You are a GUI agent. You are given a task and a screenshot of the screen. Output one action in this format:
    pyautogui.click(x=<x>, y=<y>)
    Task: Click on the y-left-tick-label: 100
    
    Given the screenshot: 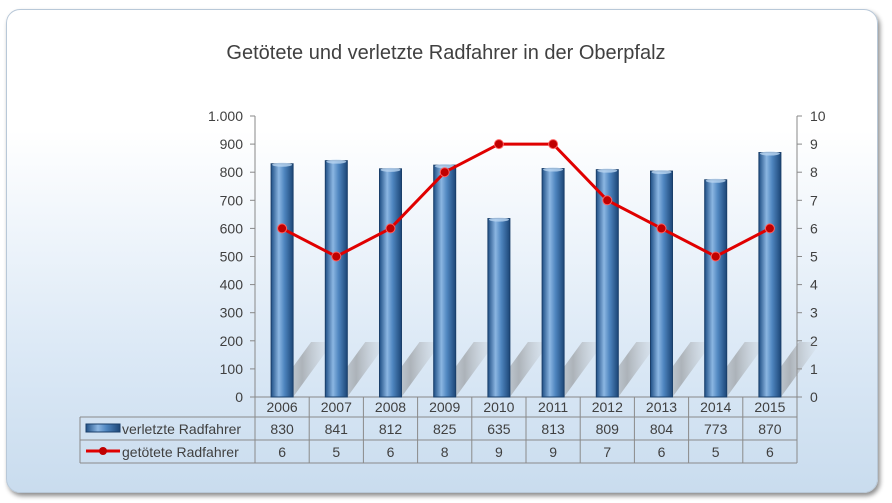 What is the action you would take?
    pyautogui.click(x=232, y=369)
    